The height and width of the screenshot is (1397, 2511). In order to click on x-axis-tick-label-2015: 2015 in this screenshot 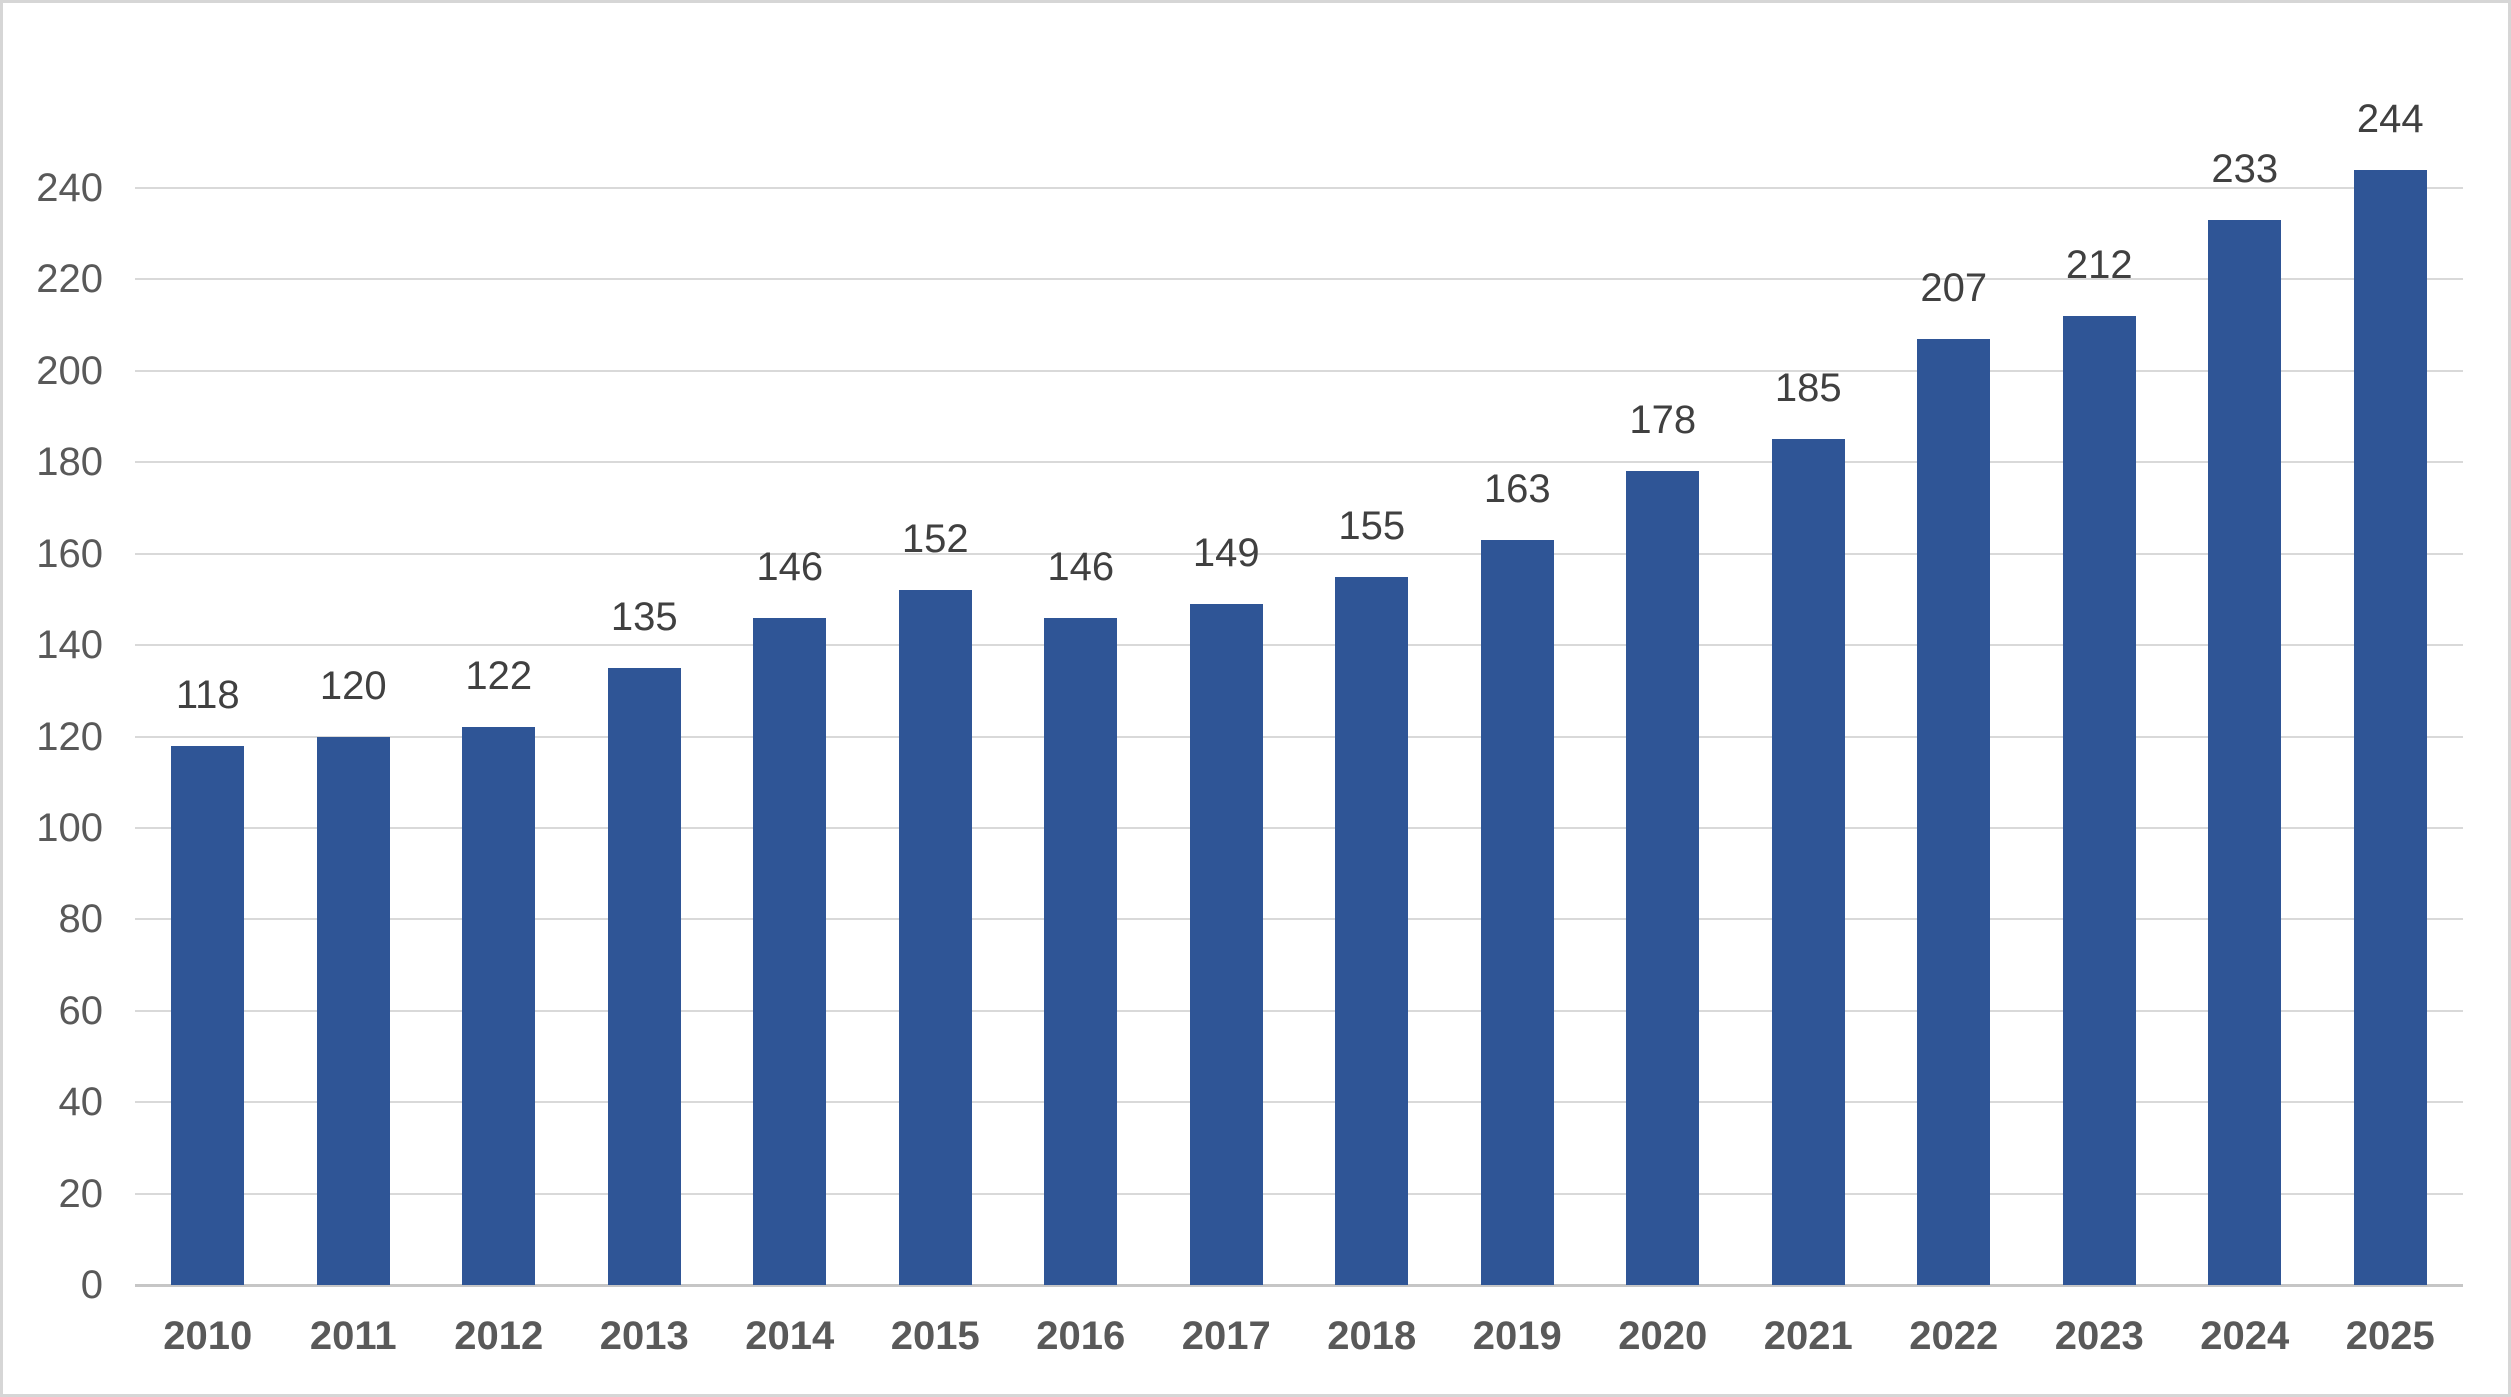, I will do `click(935, 1336)`.